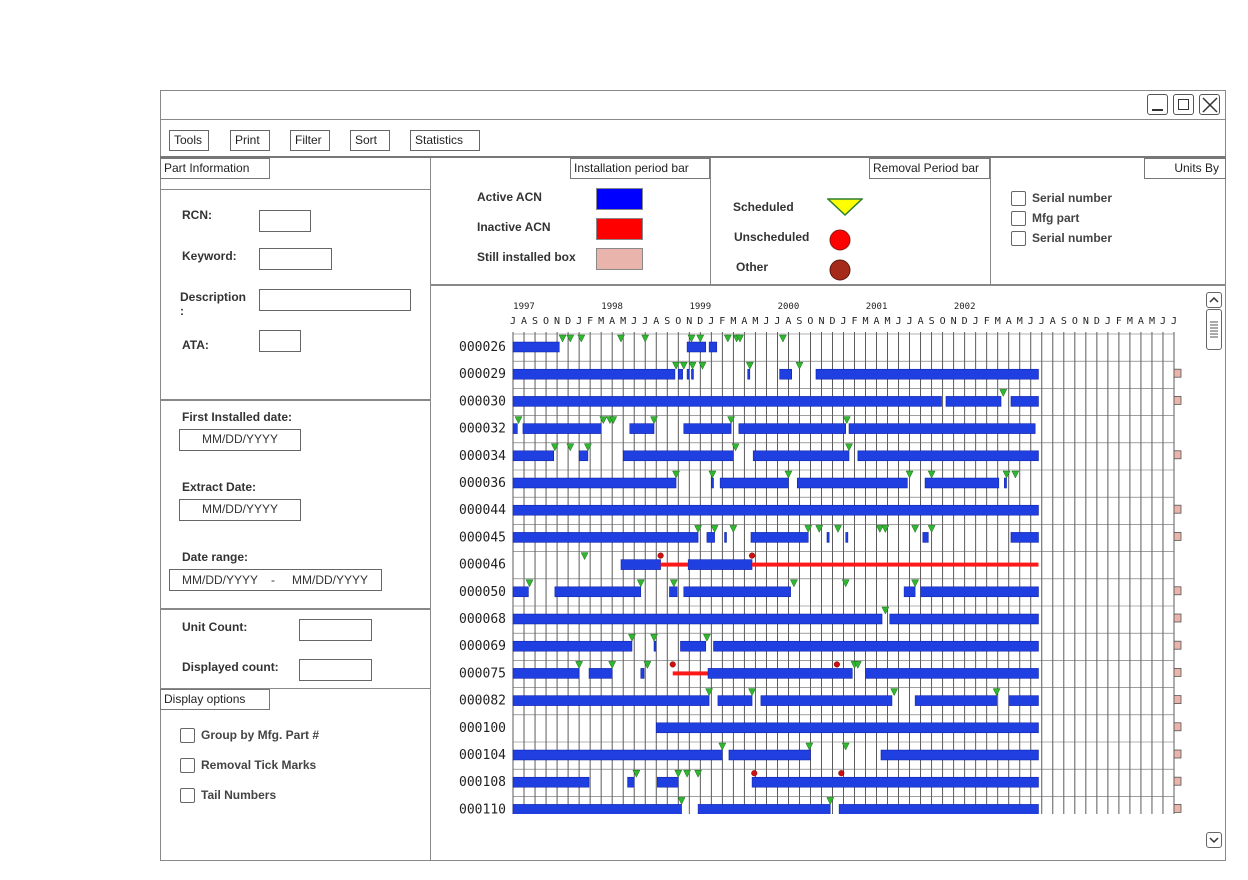  What do you see at coordinates (335, 300) in the screenshot?
I see `description-input` at bounding box center [335, 300].